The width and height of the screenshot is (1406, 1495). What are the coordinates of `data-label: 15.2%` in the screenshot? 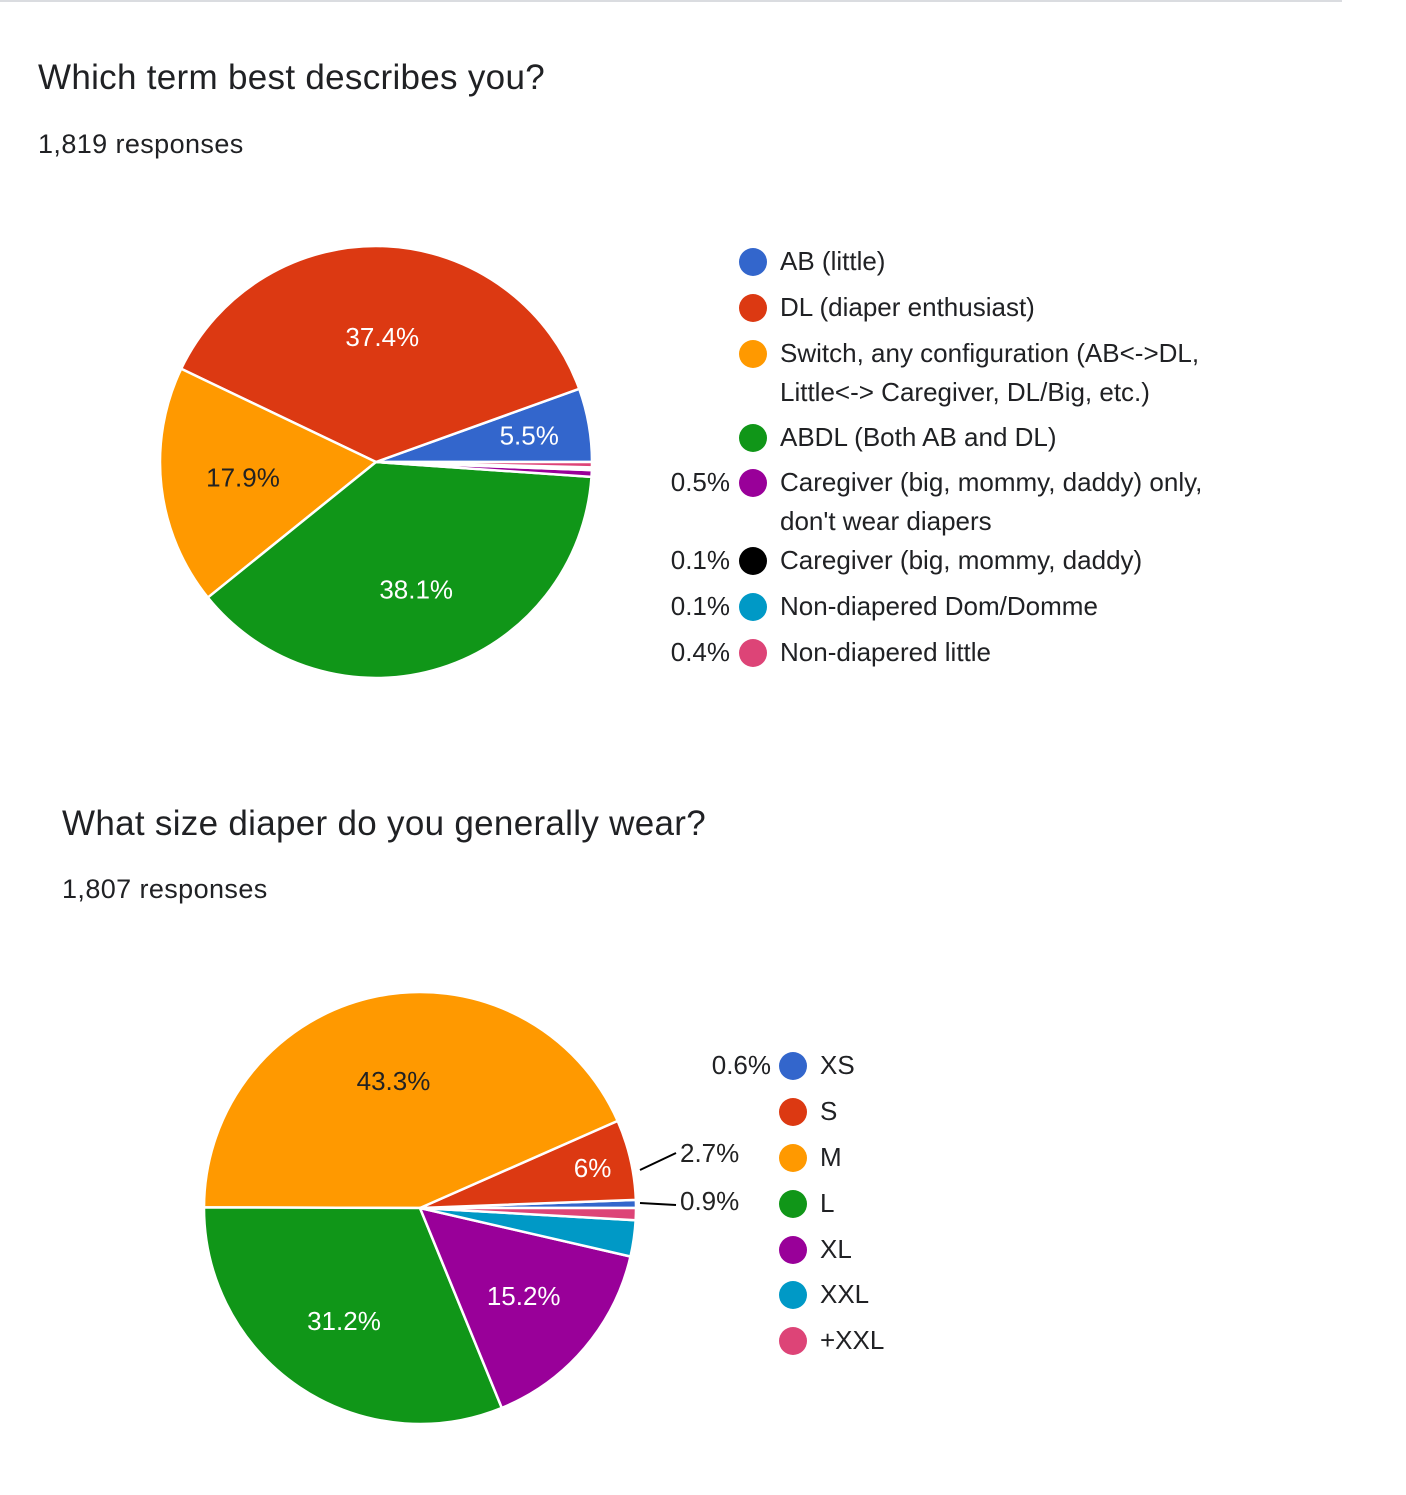 It's located at (524, 1296).